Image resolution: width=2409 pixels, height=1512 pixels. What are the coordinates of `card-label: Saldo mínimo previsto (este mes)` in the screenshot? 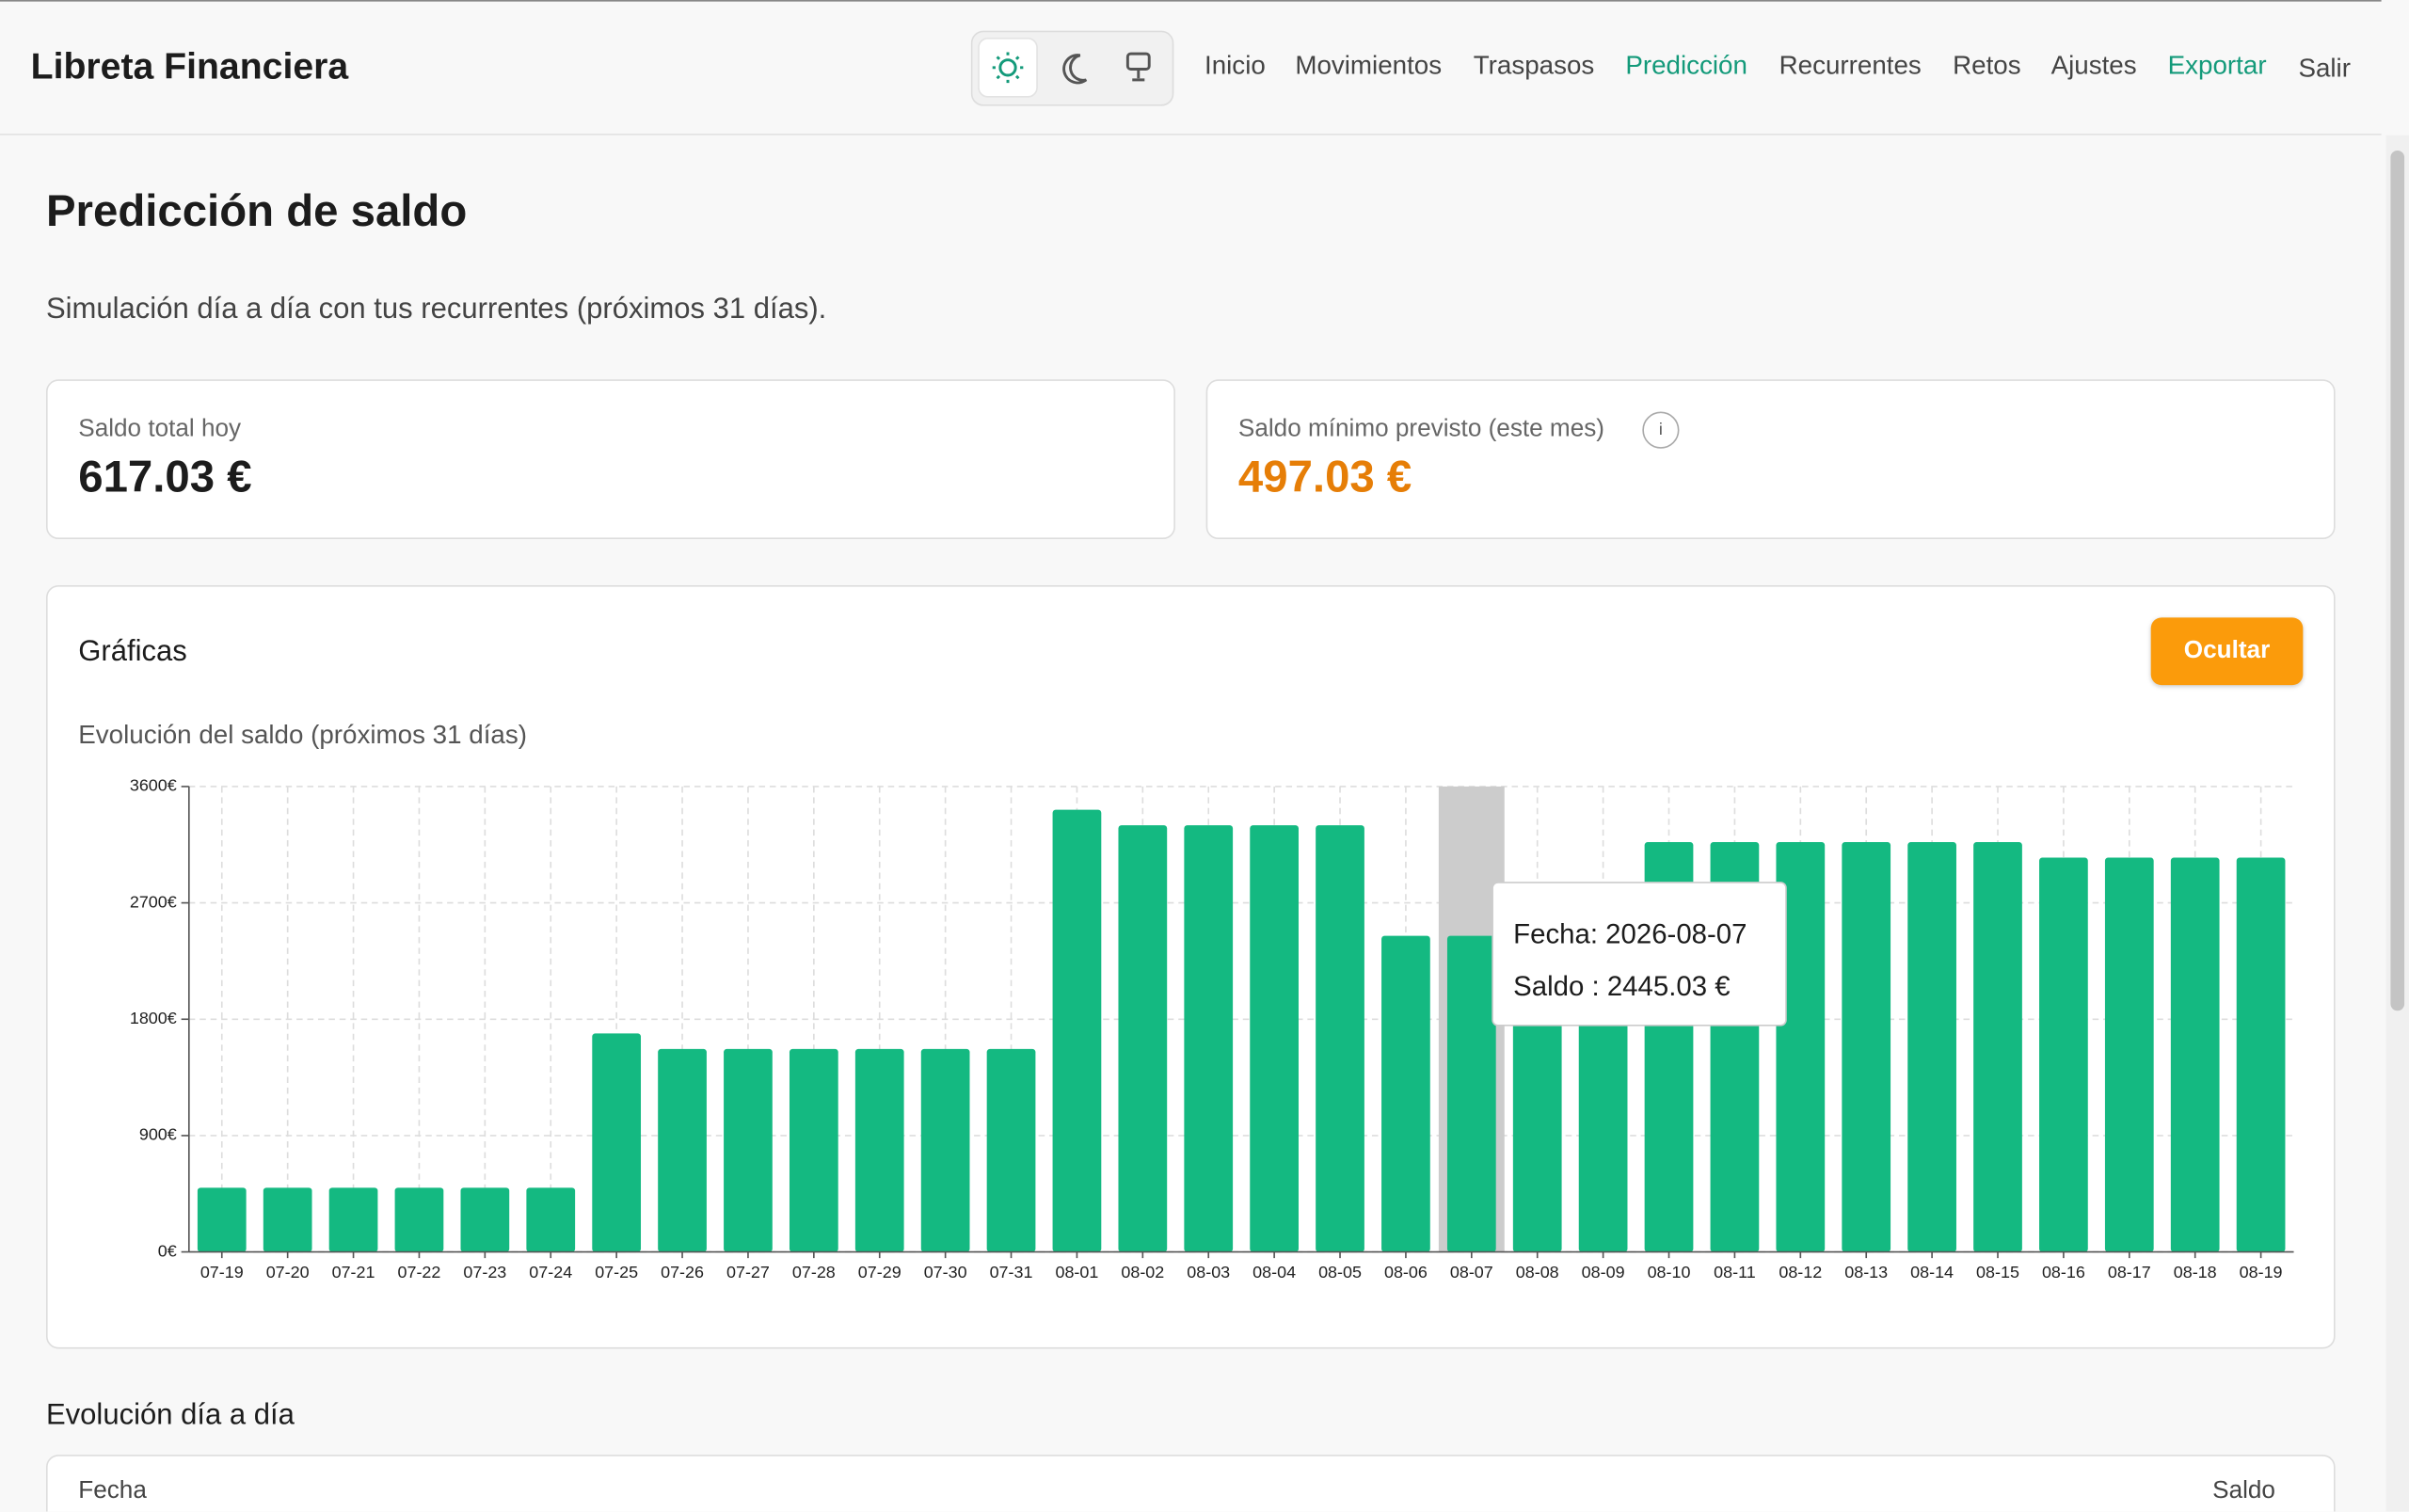 It's located at (1421, 430).